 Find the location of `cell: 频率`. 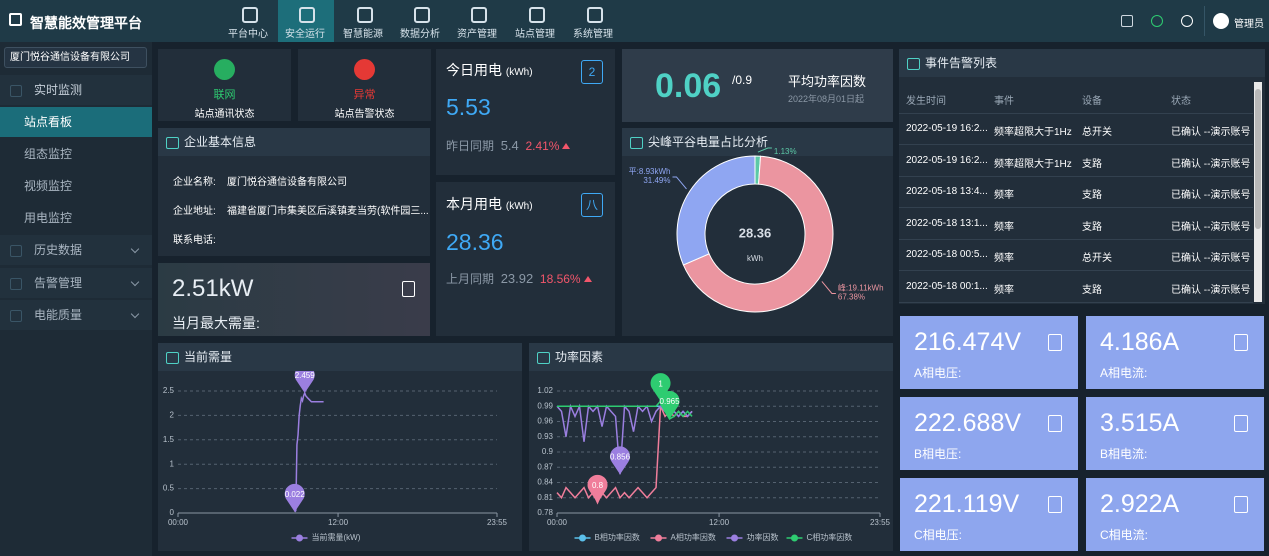

cell: 频率 is located at coordinates (1004, 290).